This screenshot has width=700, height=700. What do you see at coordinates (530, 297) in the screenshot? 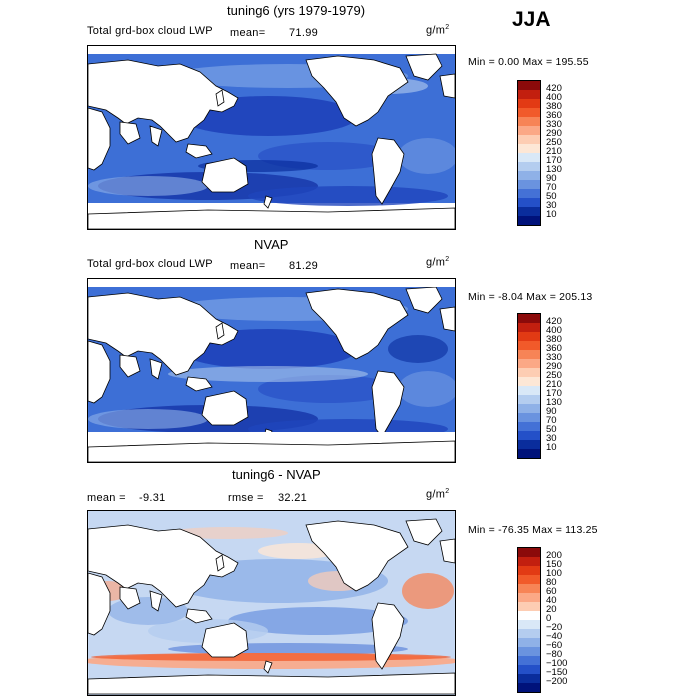
I see `panel-2-min-max: Min = -8.04 Max = 205.13` at bounding box center [530, 297].